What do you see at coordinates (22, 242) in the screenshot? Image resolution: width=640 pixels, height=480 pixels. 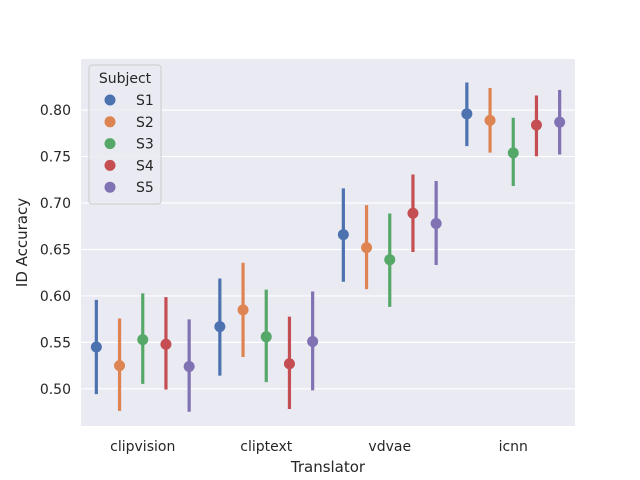 I see `y-axis-label: ID Accuracy` at bounding box center [22, 242].